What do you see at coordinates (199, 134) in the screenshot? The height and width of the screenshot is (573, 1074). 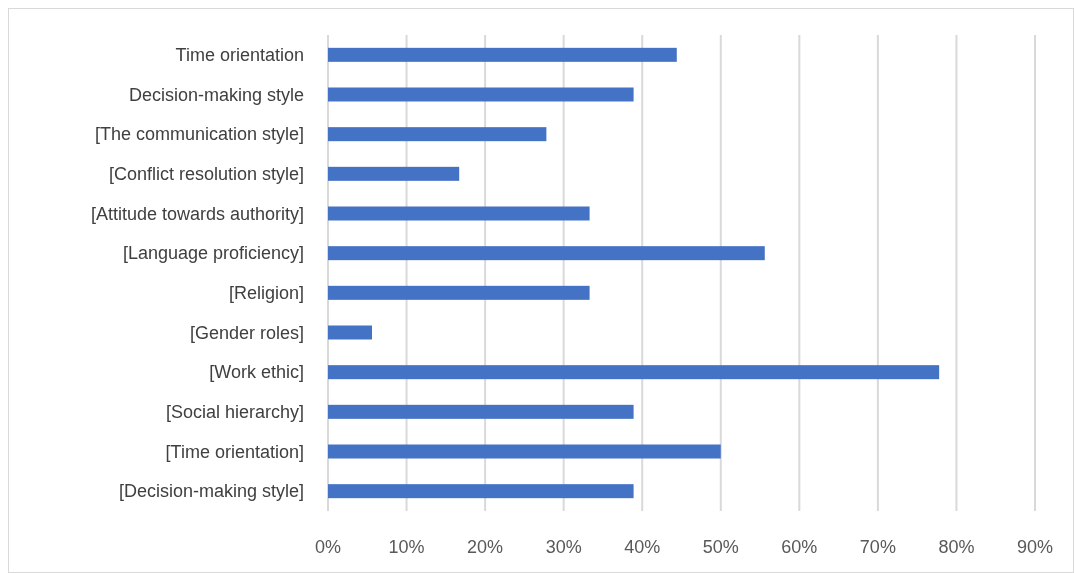 I see `y-tick-label: [The communication style]` at bounding box center [199, 134].